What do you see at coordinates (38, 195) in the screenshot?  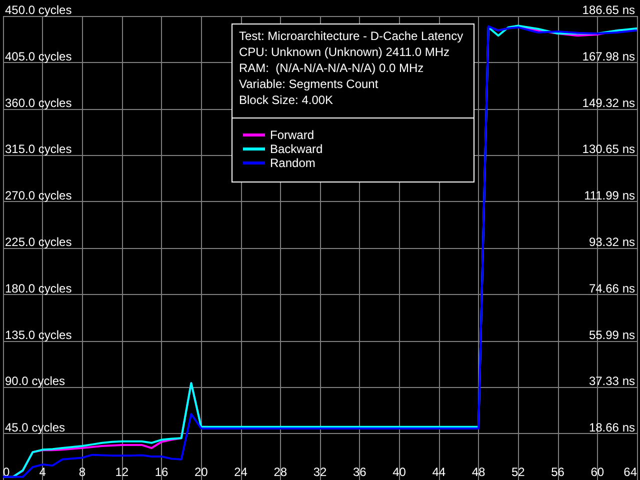 I see `y-tick-label: 270.0 cycles` at bounding box center [38, 195].